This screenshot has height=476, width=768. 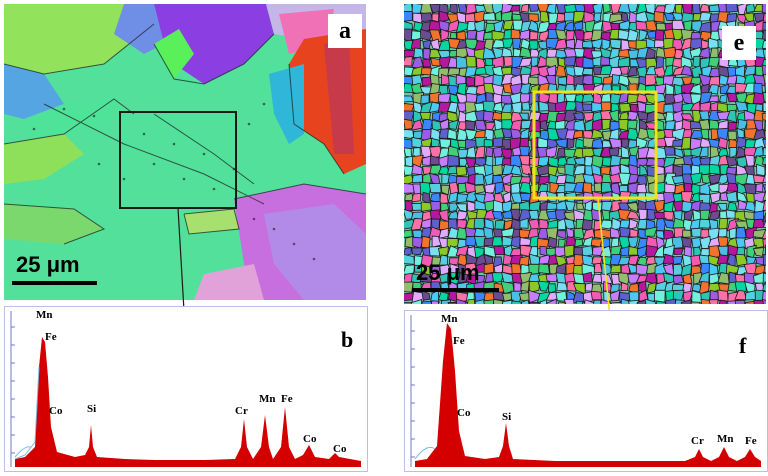 What do you see at coordinates (241, 411) in the screenshot?
I see `peak-label-b-cr: Cr` at bounding box center [241, 411].